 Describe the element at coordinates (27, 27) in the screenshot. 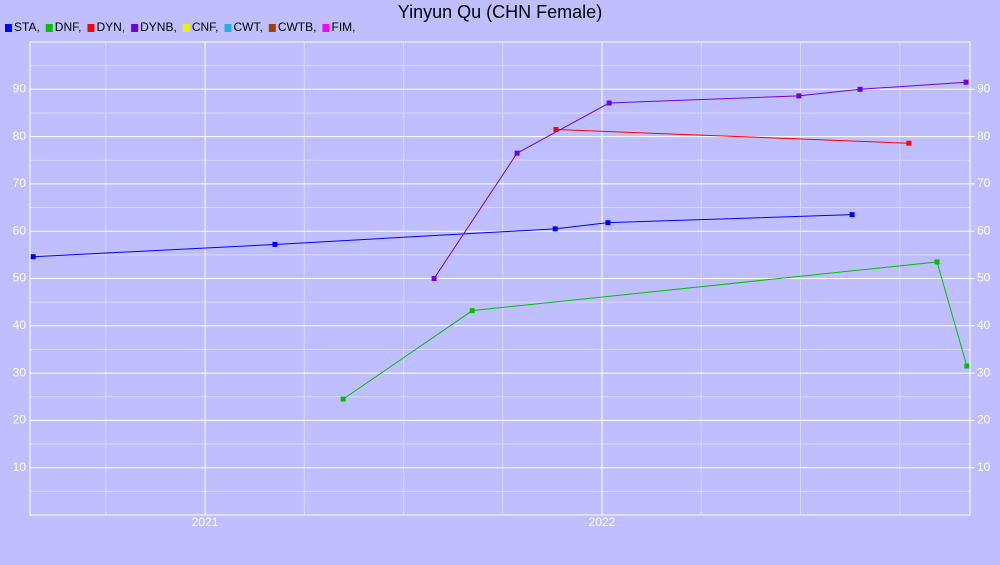

I see `legend-label: STA,` at that location.